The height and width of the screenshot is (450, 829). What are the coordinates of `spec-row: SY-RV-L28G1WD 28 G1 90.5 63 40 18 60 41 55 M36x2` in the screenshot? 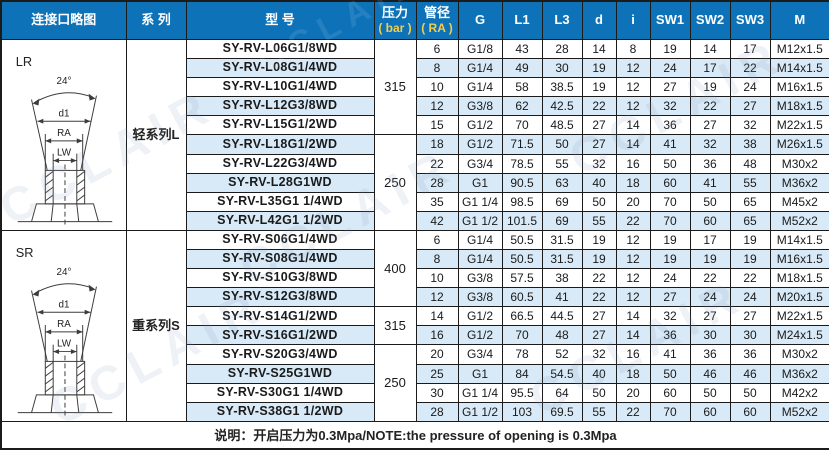 It's located at (415, 182).